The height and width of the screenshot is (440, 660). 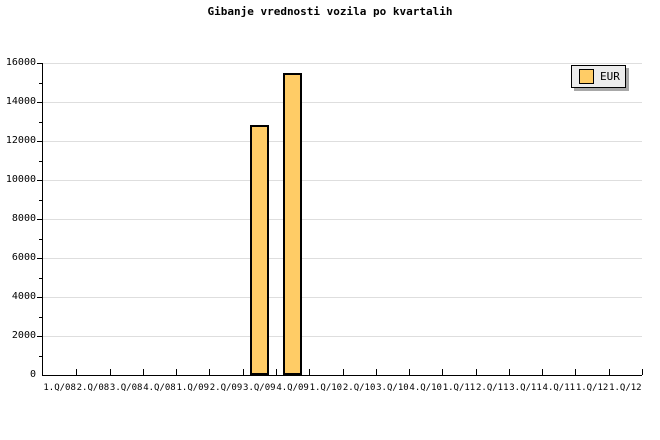 I want to click on x-axis-label-8: 4.Q/09, so click(x=292, y=388).